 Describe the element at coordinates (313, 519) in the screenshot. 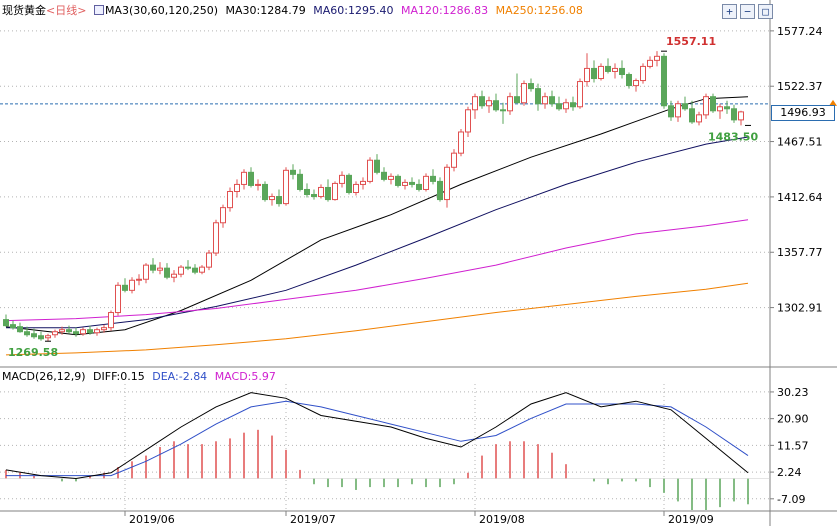

I see `time-tick-label: 2019/07` at that location.